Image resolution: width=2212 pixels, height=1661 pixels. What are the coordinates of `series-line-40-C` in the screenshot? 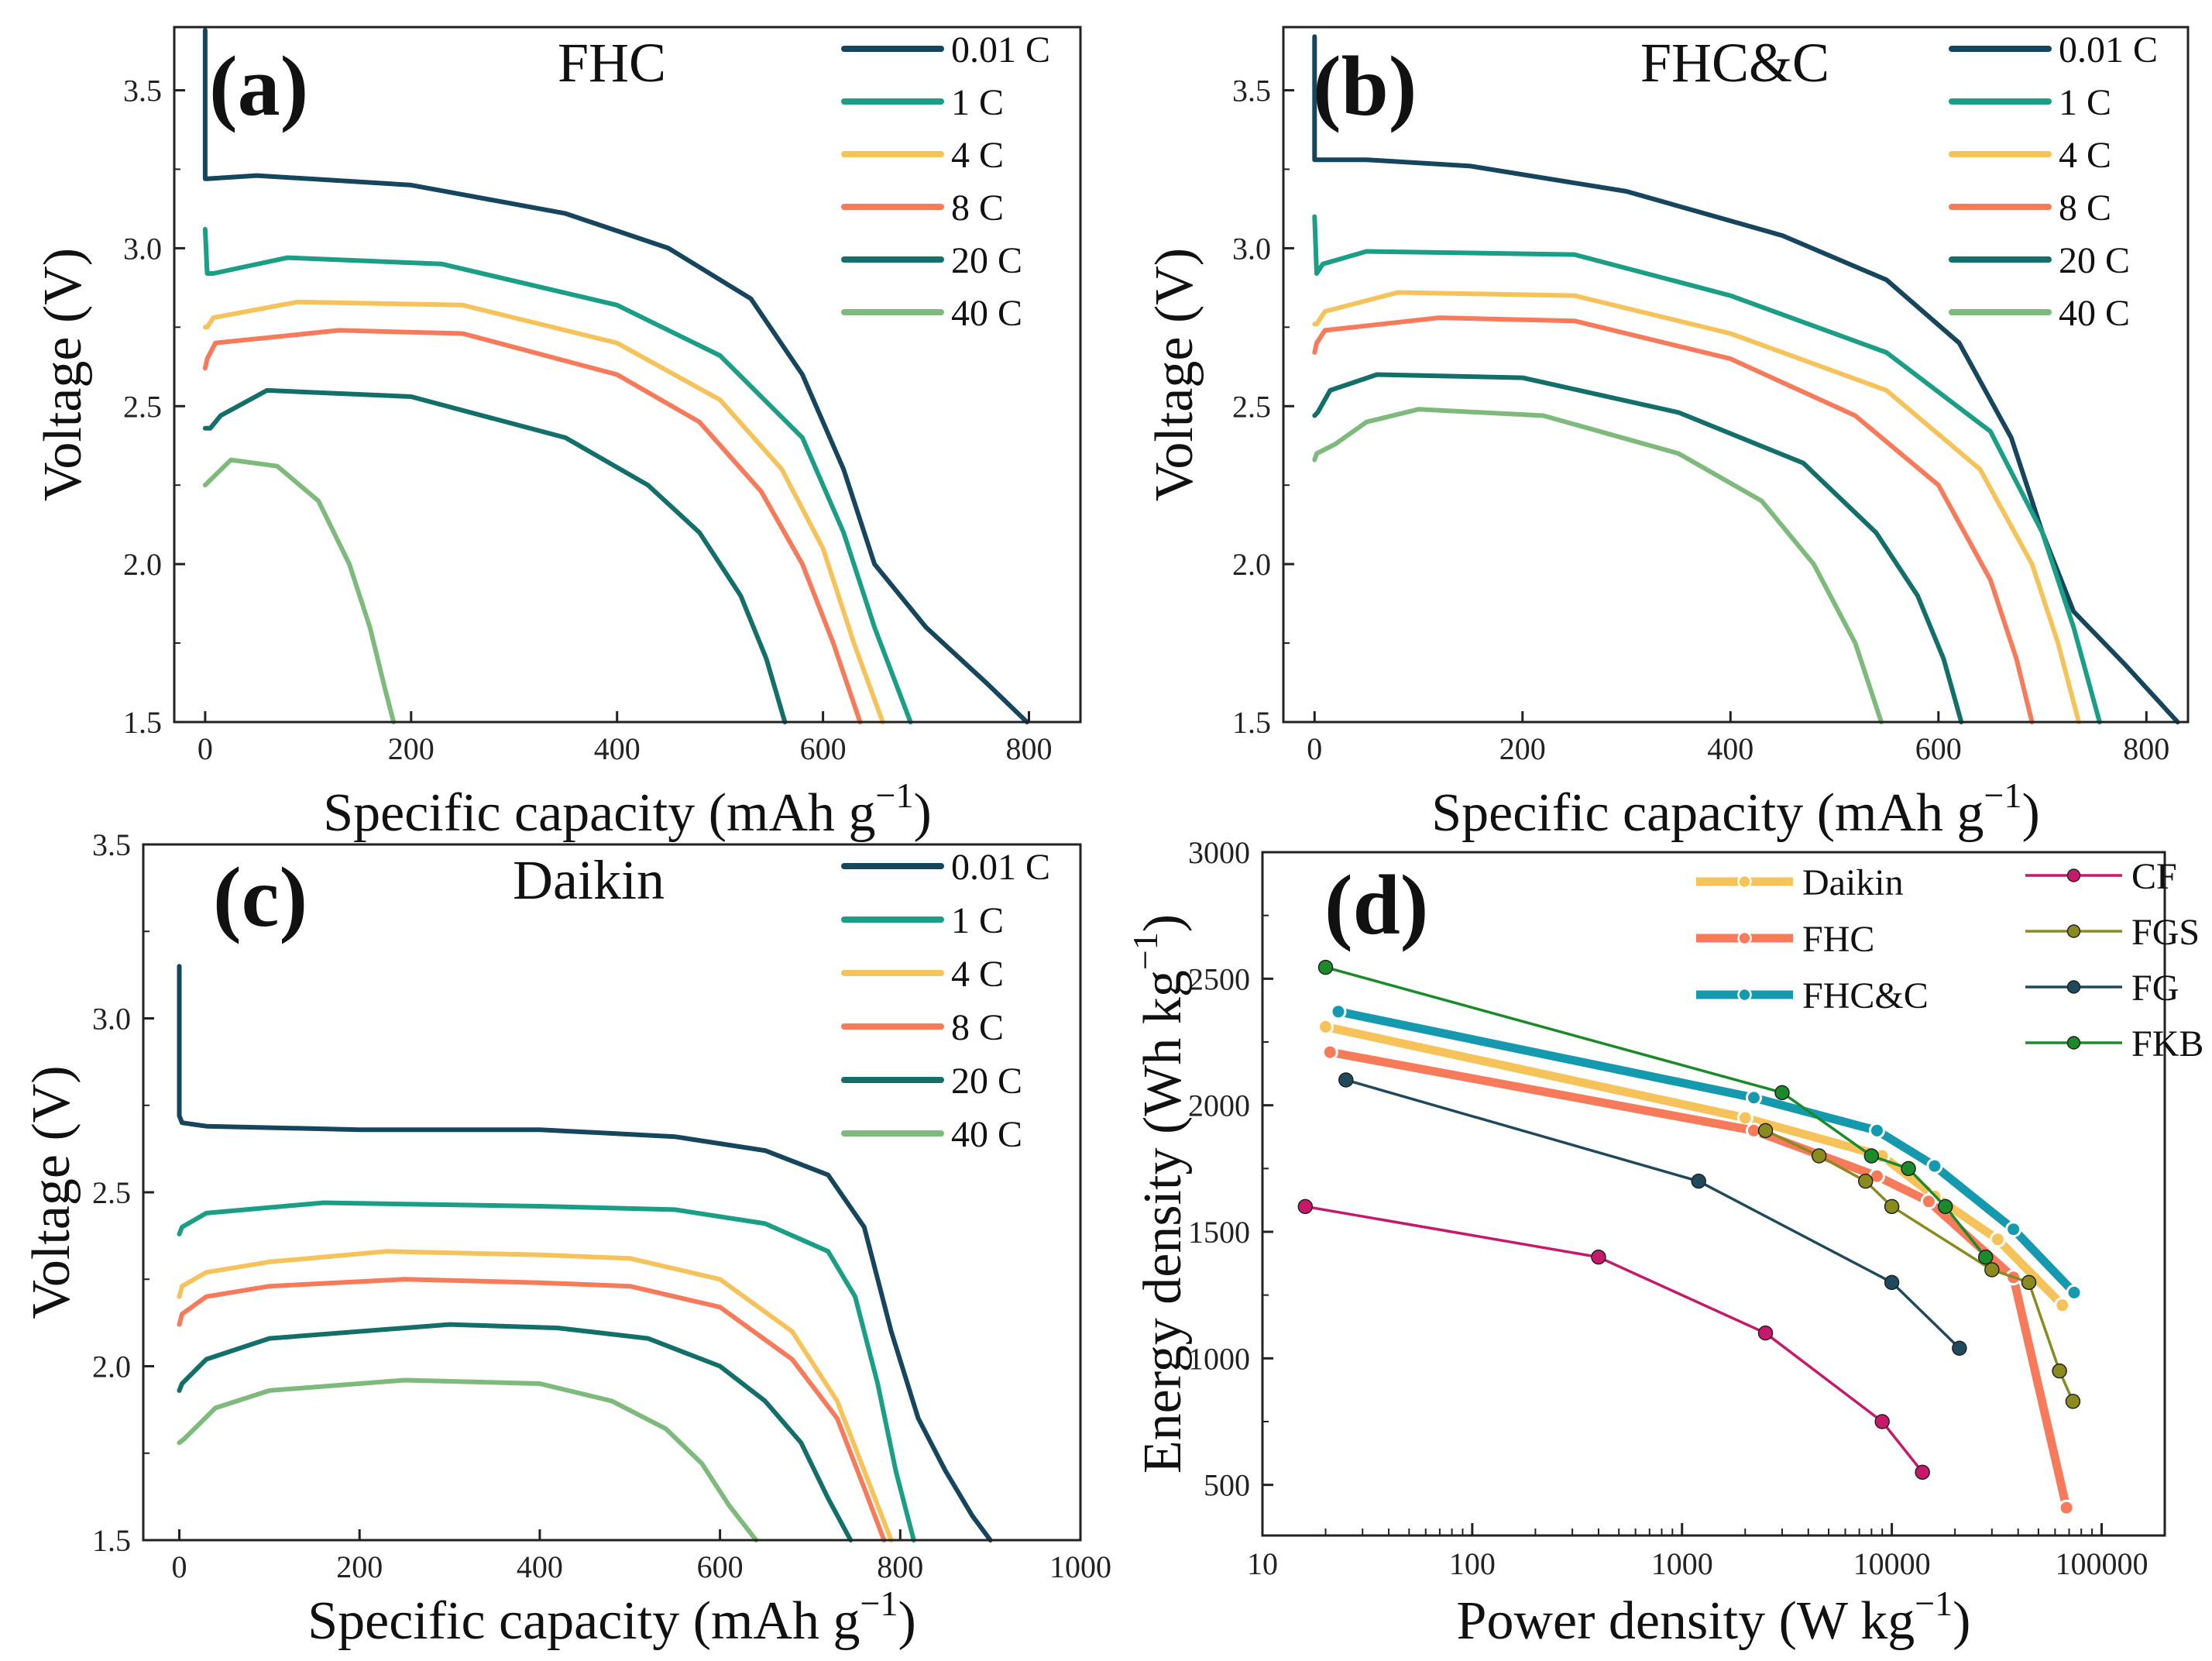 It's located at (468, 1459).